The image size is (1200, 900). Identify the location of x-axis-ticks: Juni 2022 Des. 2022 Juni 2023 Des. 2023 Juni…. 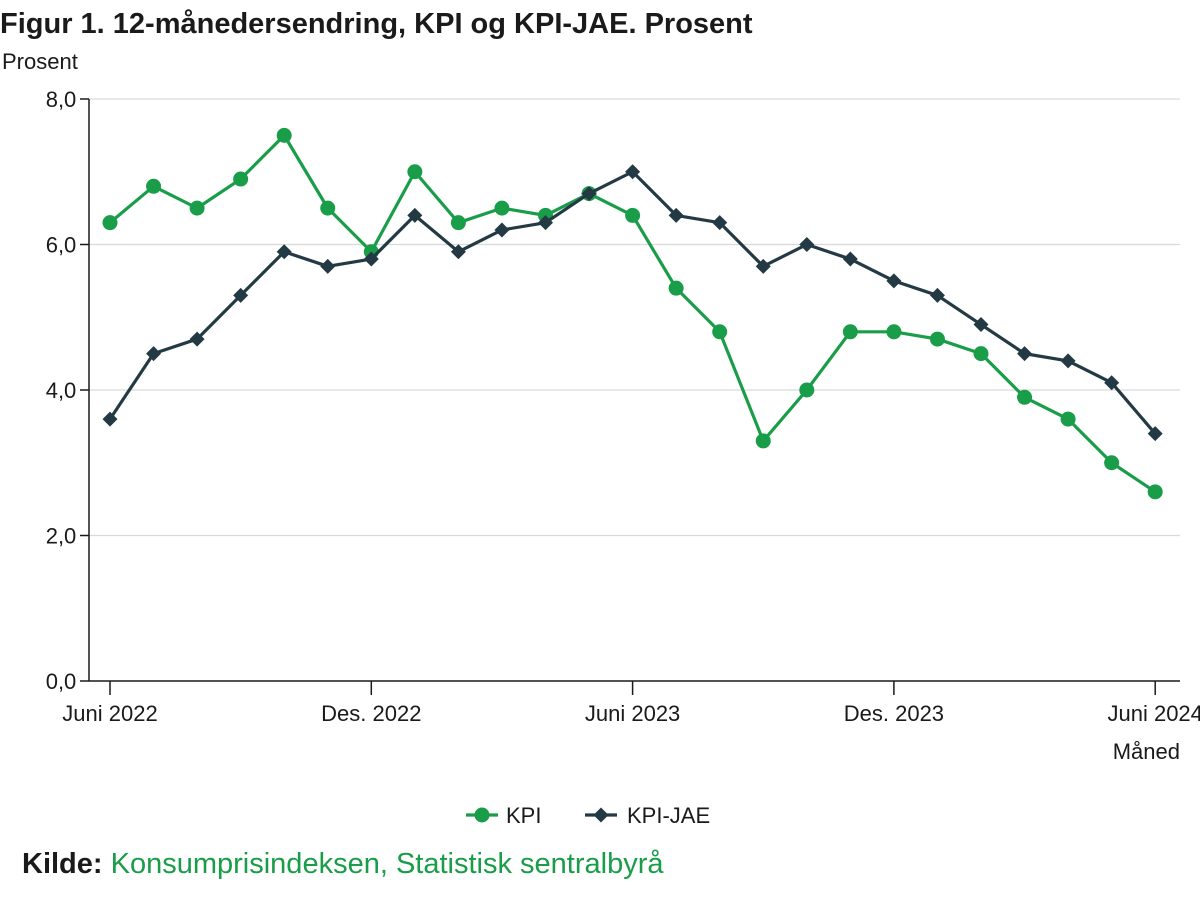
(631, 703).